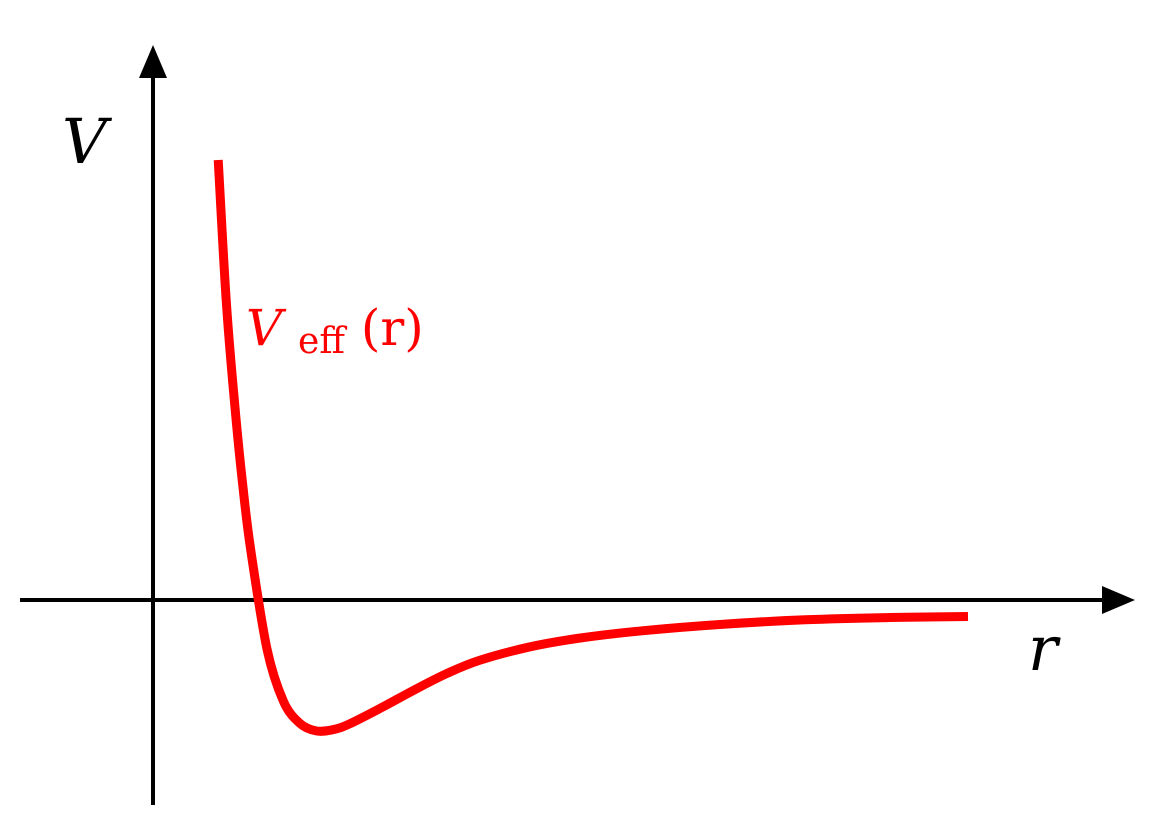 The height and width of the screenshot is (828, 1162). I want to click on y-axis-arrow-icon, so click(153, 61).